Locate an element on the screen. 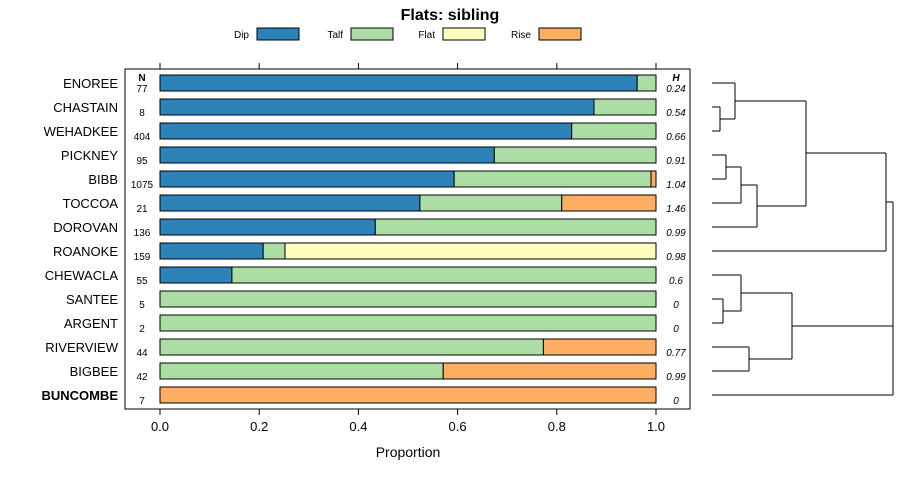 Image resolution: width=900 pixels, height=480 pixels. row-label: BIBB is located at coordinates (103, 179).